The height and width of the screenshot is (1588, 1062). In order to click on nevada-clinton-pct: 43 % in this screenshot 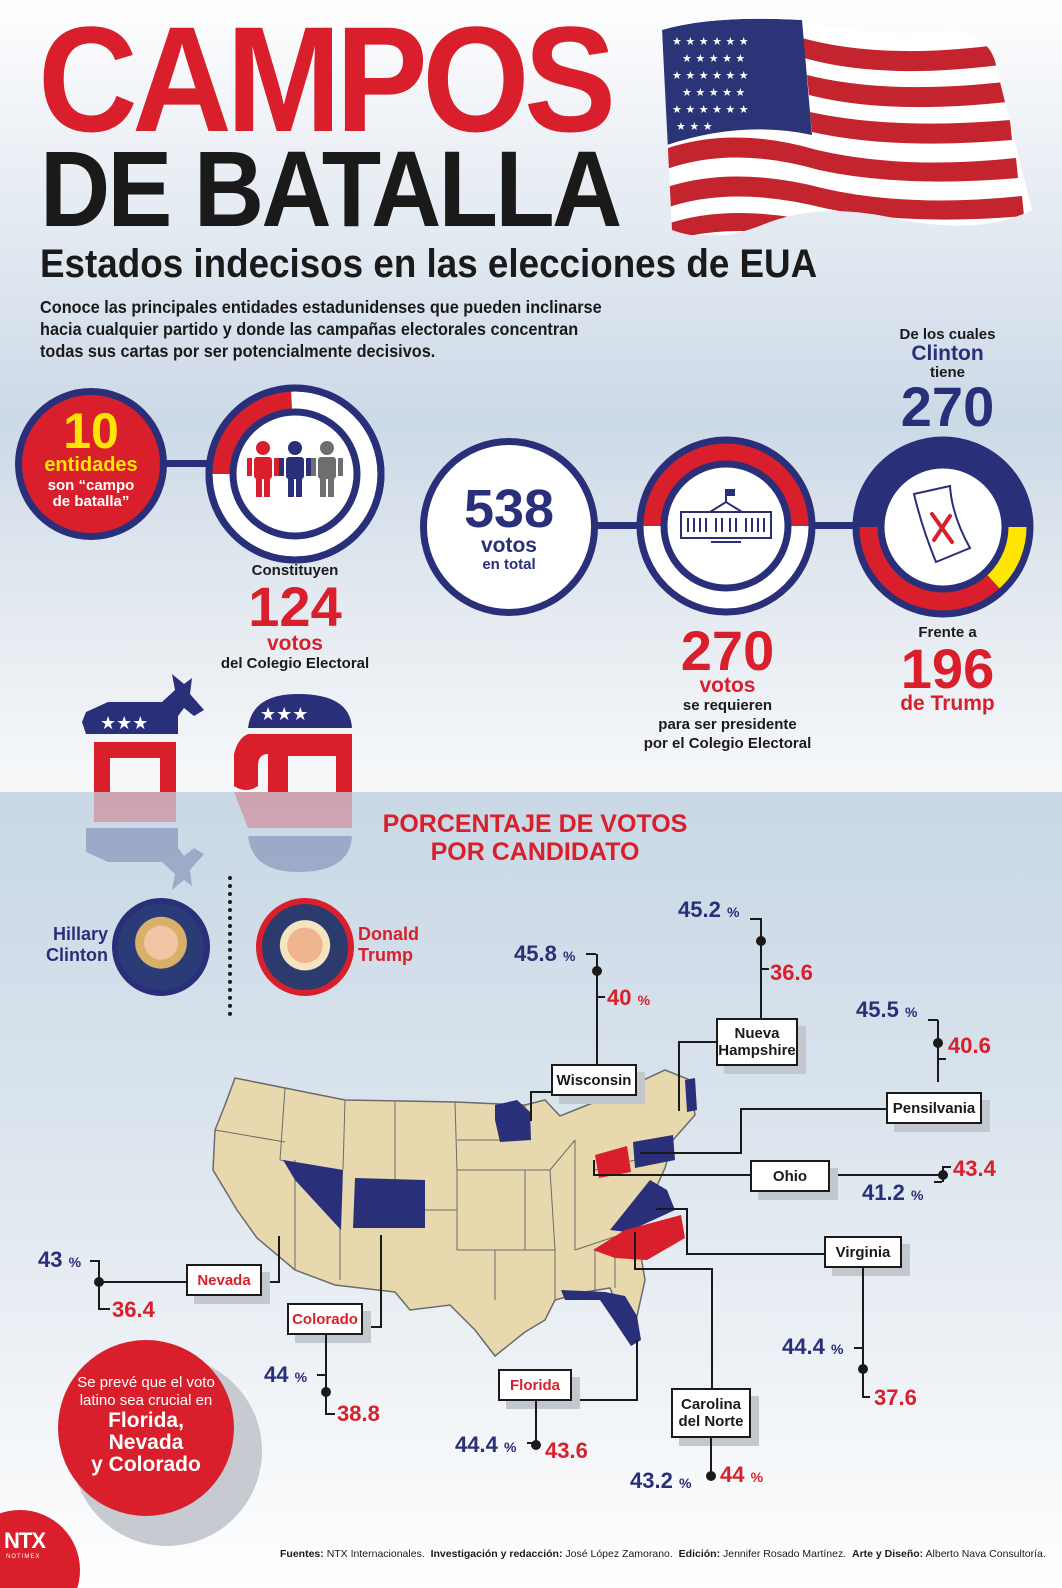, I will do `click(60, 1259)`.